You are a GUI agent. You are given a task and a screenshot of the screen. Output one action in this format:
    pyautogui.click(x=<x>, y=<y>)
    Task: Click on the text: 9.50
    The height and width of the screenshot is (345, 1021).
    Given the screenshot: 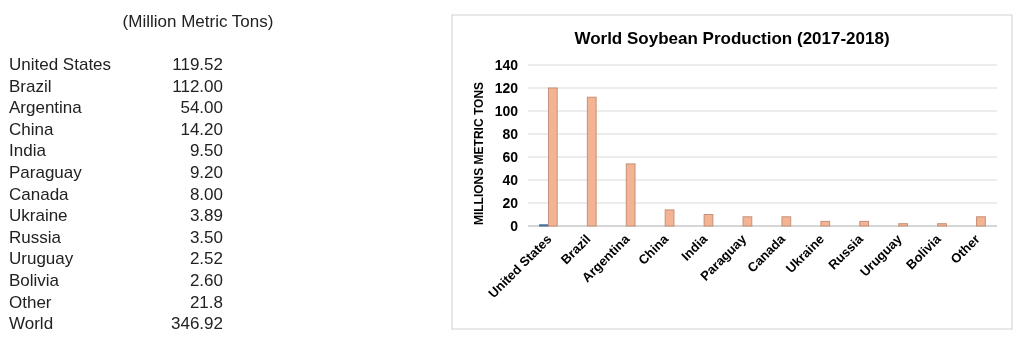 What is the action you would take?
    pyautogui.click(x=206, y=151)
    